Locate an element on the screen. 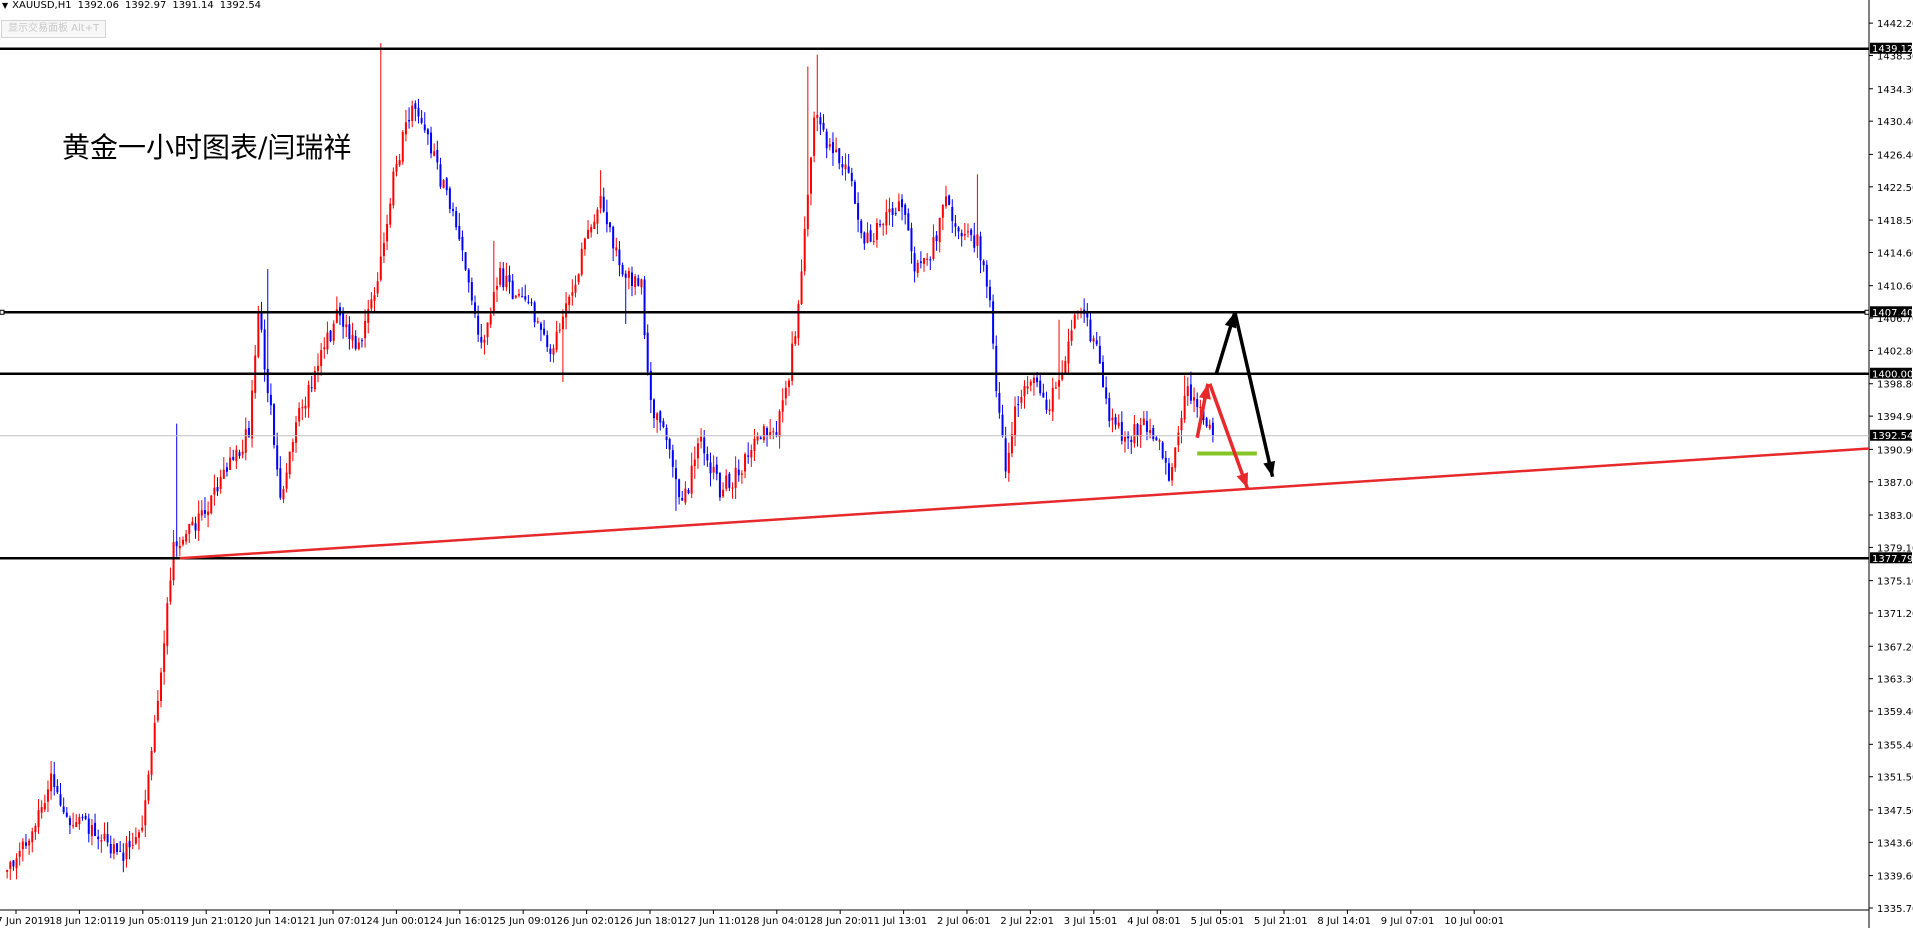  line-handle is located at coordinates (2, 312).